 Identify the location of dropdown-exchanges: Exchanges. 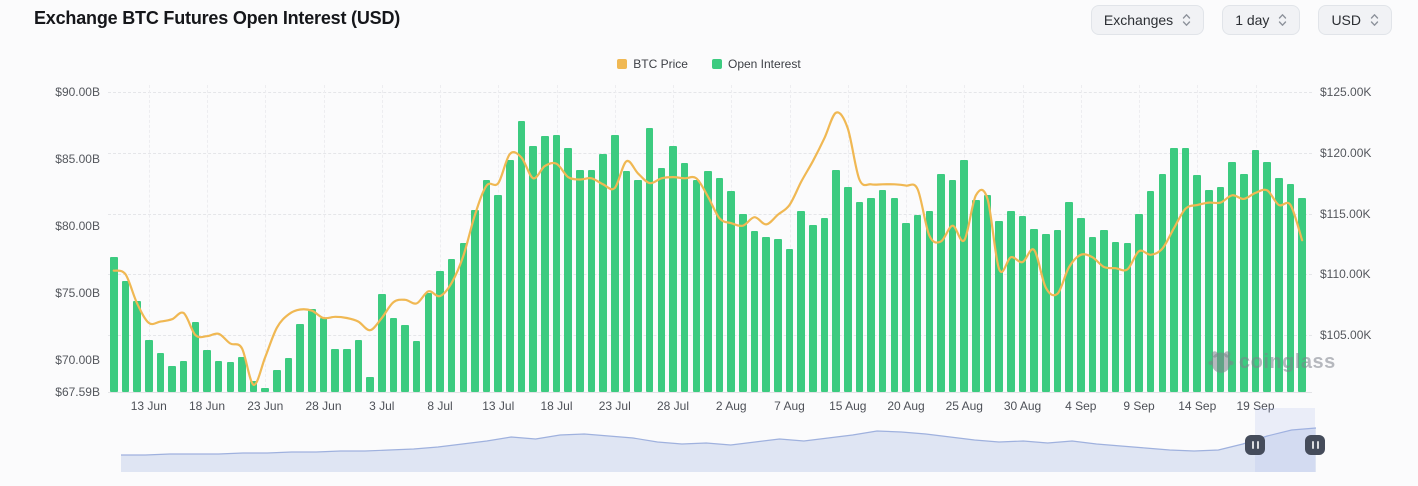
(1147, 20).